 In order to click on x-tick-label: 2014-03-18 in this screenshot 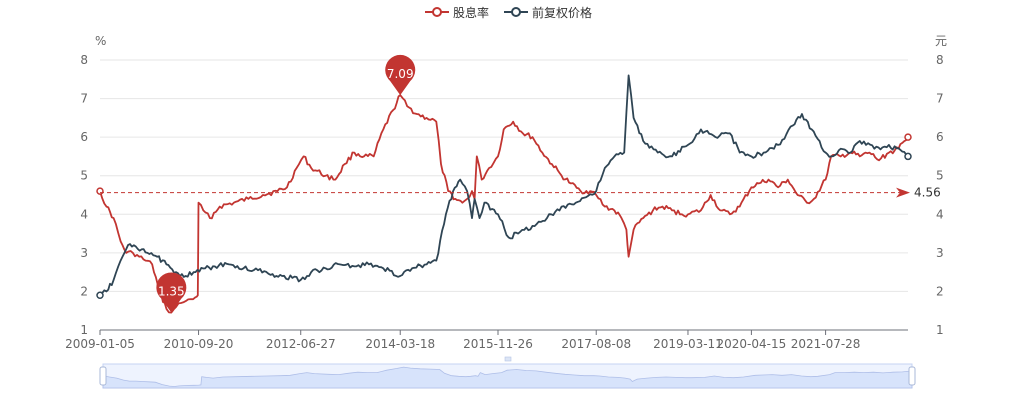, I will do `click(400, 344)`.